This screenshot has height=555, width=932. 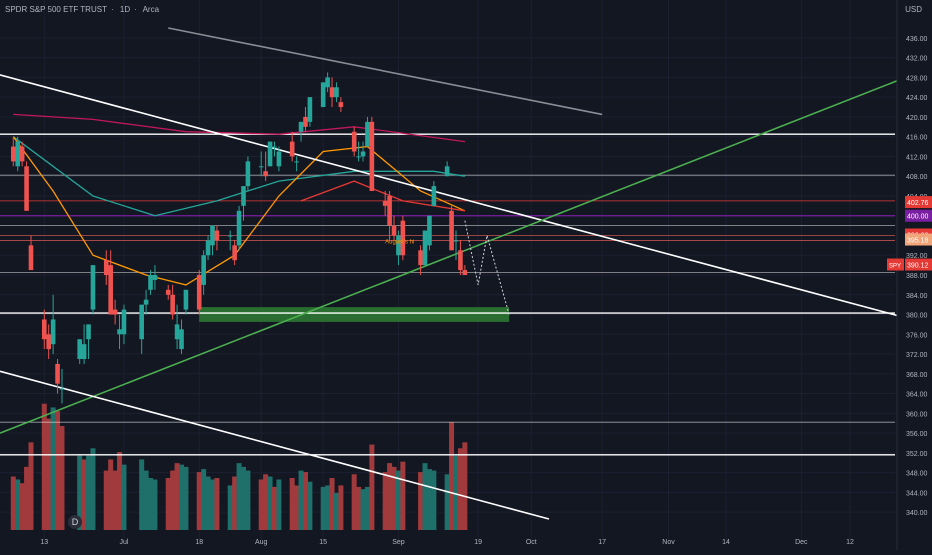 What do you see at coordinates (383, 196) in the screenshot?
I see `moving-average-line` at bounding box center [383, 196].